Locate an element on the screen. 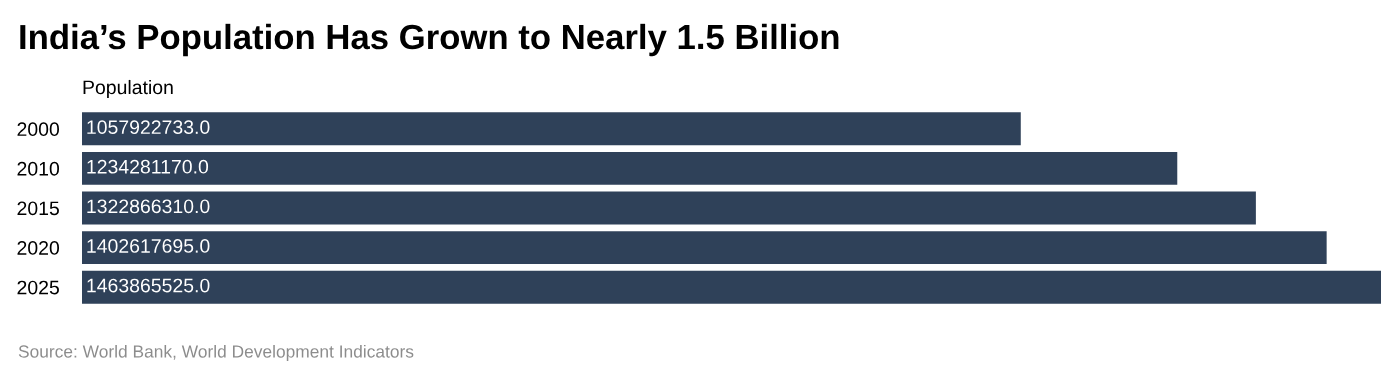  chart-title: India’s Population Has Grown to Nearly 1.5 Billion is located at coordinates (429, 40).